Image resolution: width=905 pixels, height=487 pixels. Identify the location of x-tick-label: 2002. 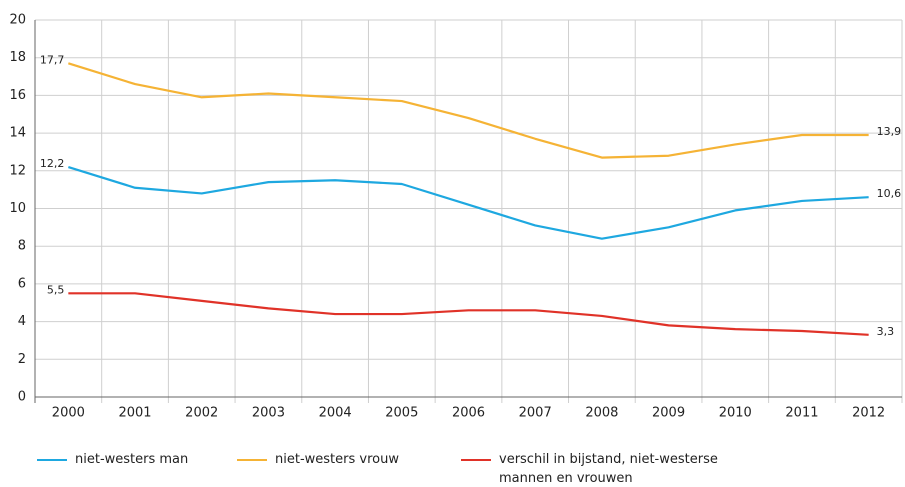
(201, 413).